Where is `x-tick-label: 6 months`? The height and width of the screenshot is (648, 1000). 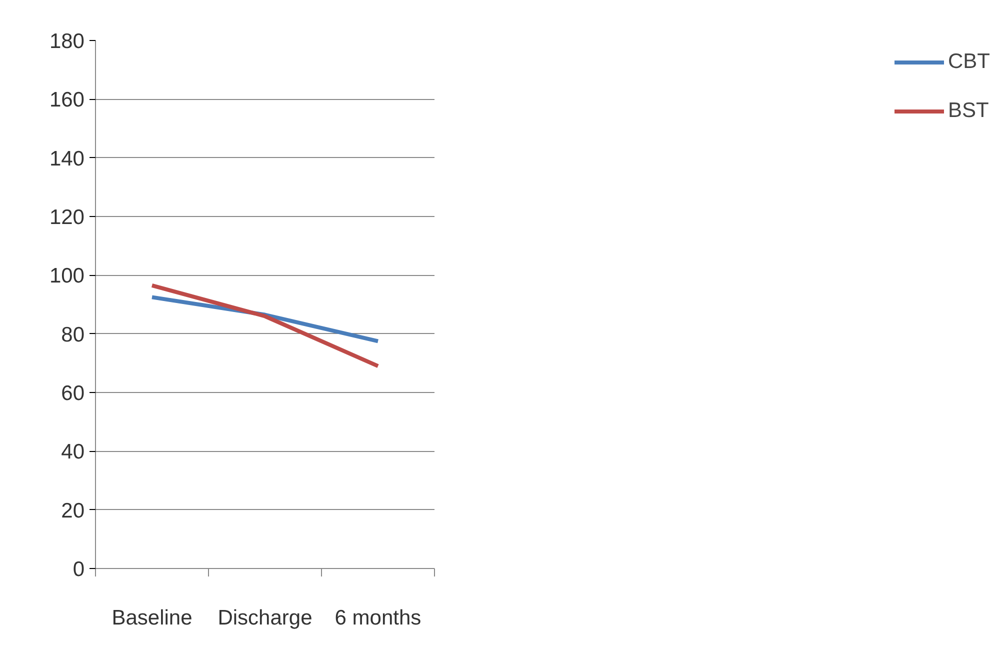 x-tick-label: 6 months is located at coordinates (378, 618).